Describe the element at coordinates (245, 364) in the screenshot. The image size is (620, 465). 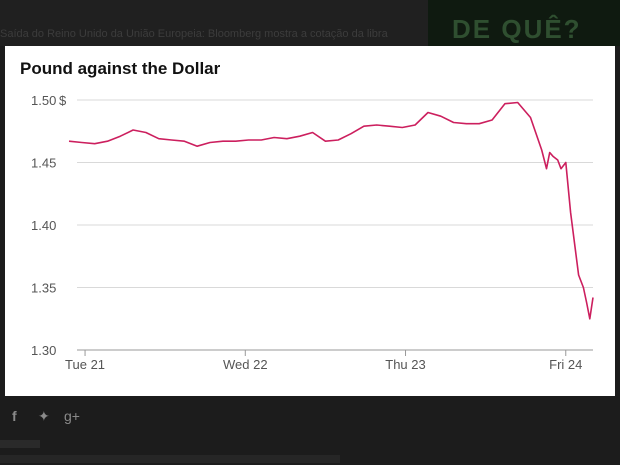
I see `x-tick-label: Wed 22` at that location.